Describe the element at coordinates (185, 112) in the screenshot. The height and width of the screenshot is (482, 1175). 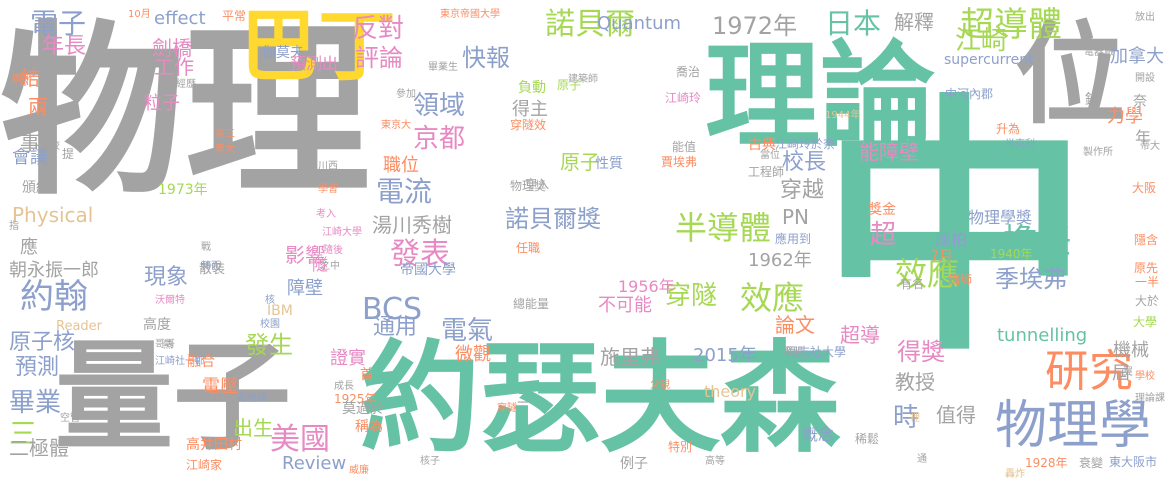
I see `word-0: 物理` at that location.